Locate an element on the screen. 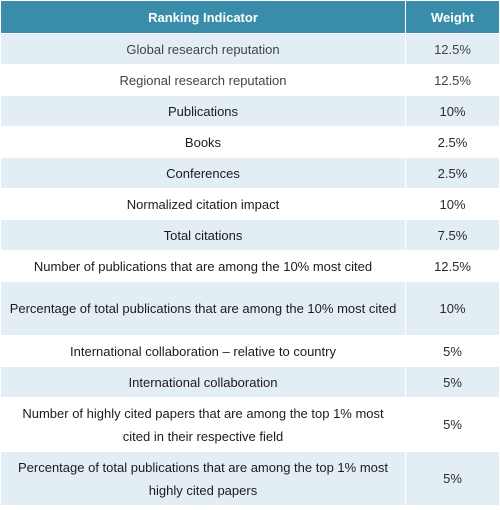 Image resolution: width=500 pixels, height=510 pixels. table-row: Normalized citation impact 10% is located at coordinates (250, 204).